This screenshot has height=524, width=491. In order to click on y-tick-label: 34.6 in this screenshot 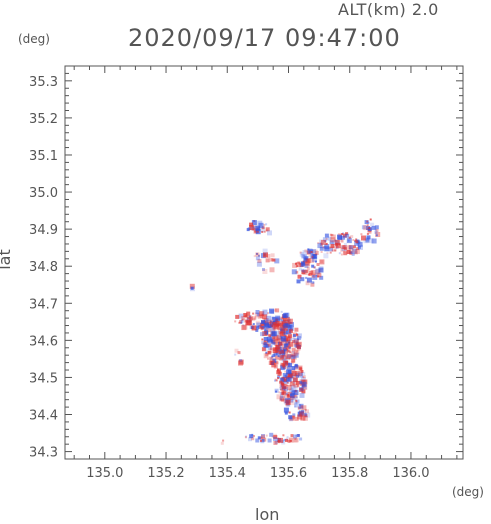, I will do `click(43, 341)`.